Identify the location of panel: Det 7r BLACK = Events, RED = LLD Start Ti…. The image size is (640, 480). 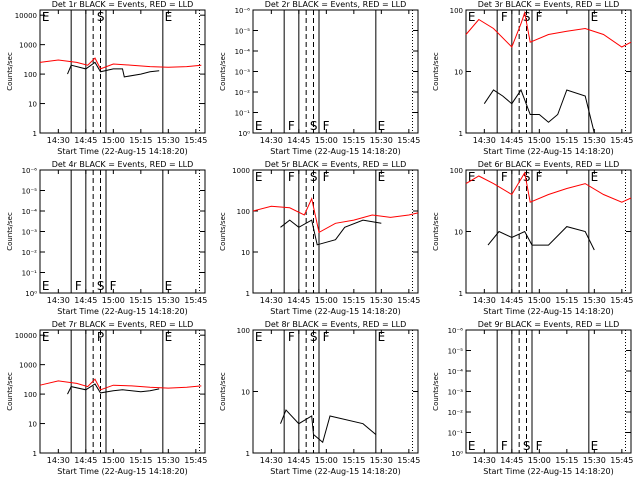
(106, 398).